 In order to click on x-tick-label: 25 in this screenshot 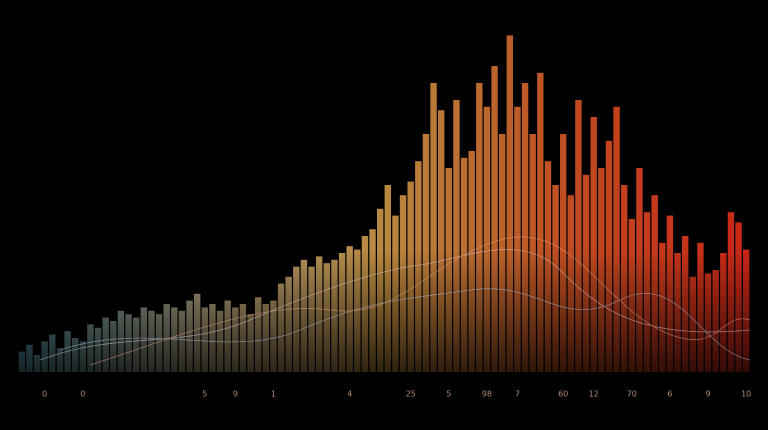, I will do `click(411, 394)`.